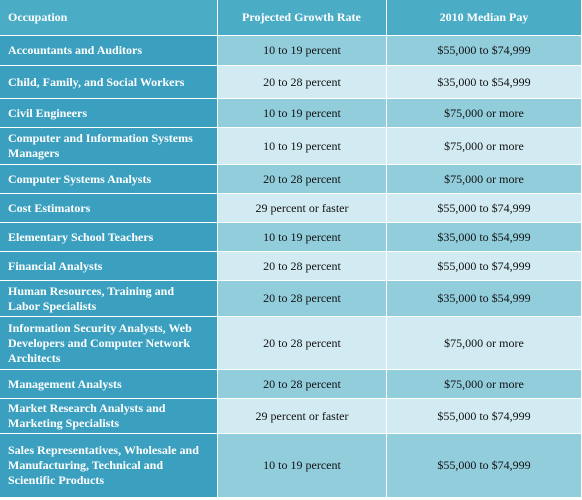 Image resolution: width=582 pixels, height=500 pixels. Describe the element at coordinates (109, 82) in the screenshot. I see `occupation-cell: Child, Family, and Social Workers` at that location.